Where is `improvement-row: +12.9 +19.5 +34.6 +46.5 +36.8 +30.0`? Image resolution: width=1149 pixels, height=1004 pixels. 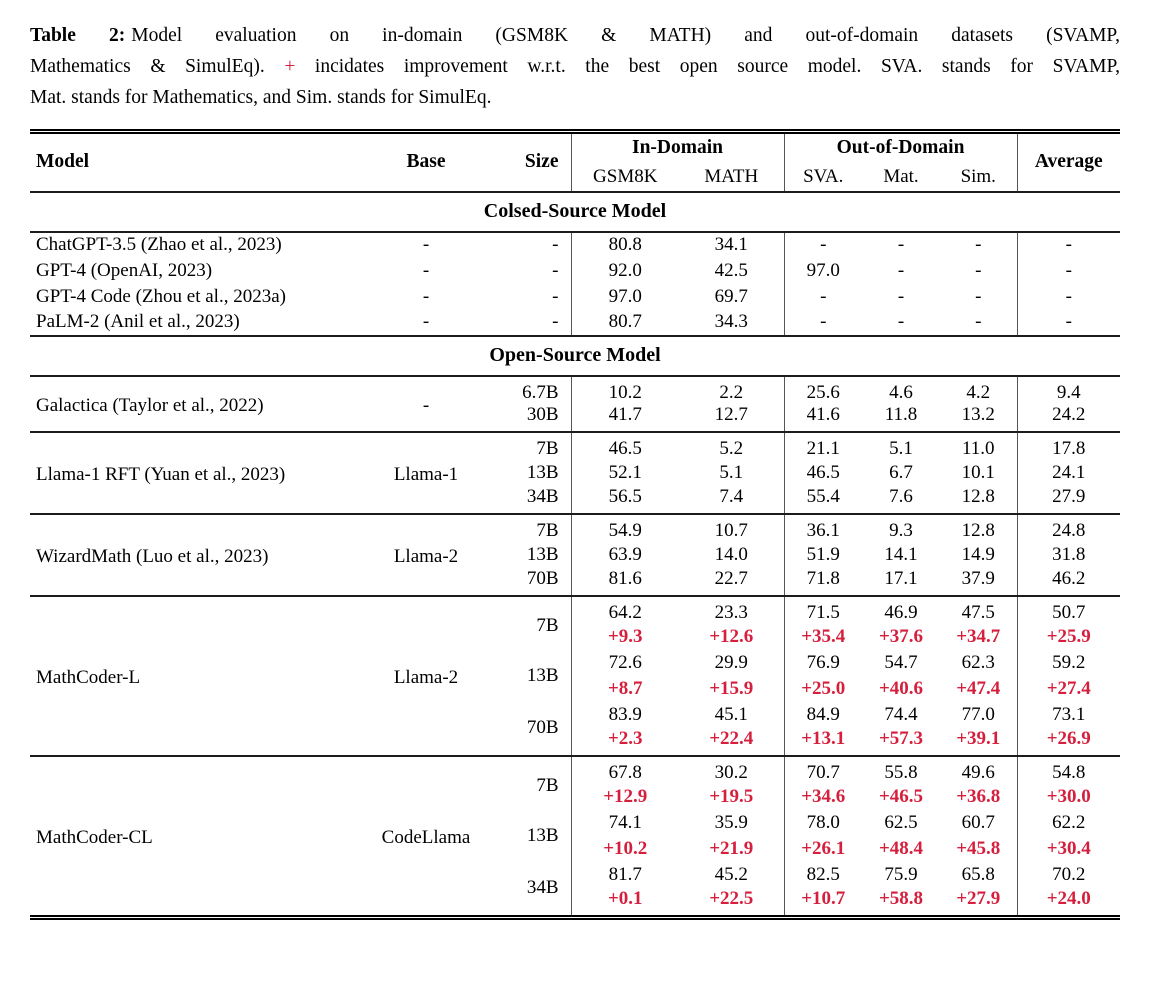 improvement-row: +12.9 +19.5 +34.6 +46.5 +36.8 +30.0 is located at coordinates (575, 796).